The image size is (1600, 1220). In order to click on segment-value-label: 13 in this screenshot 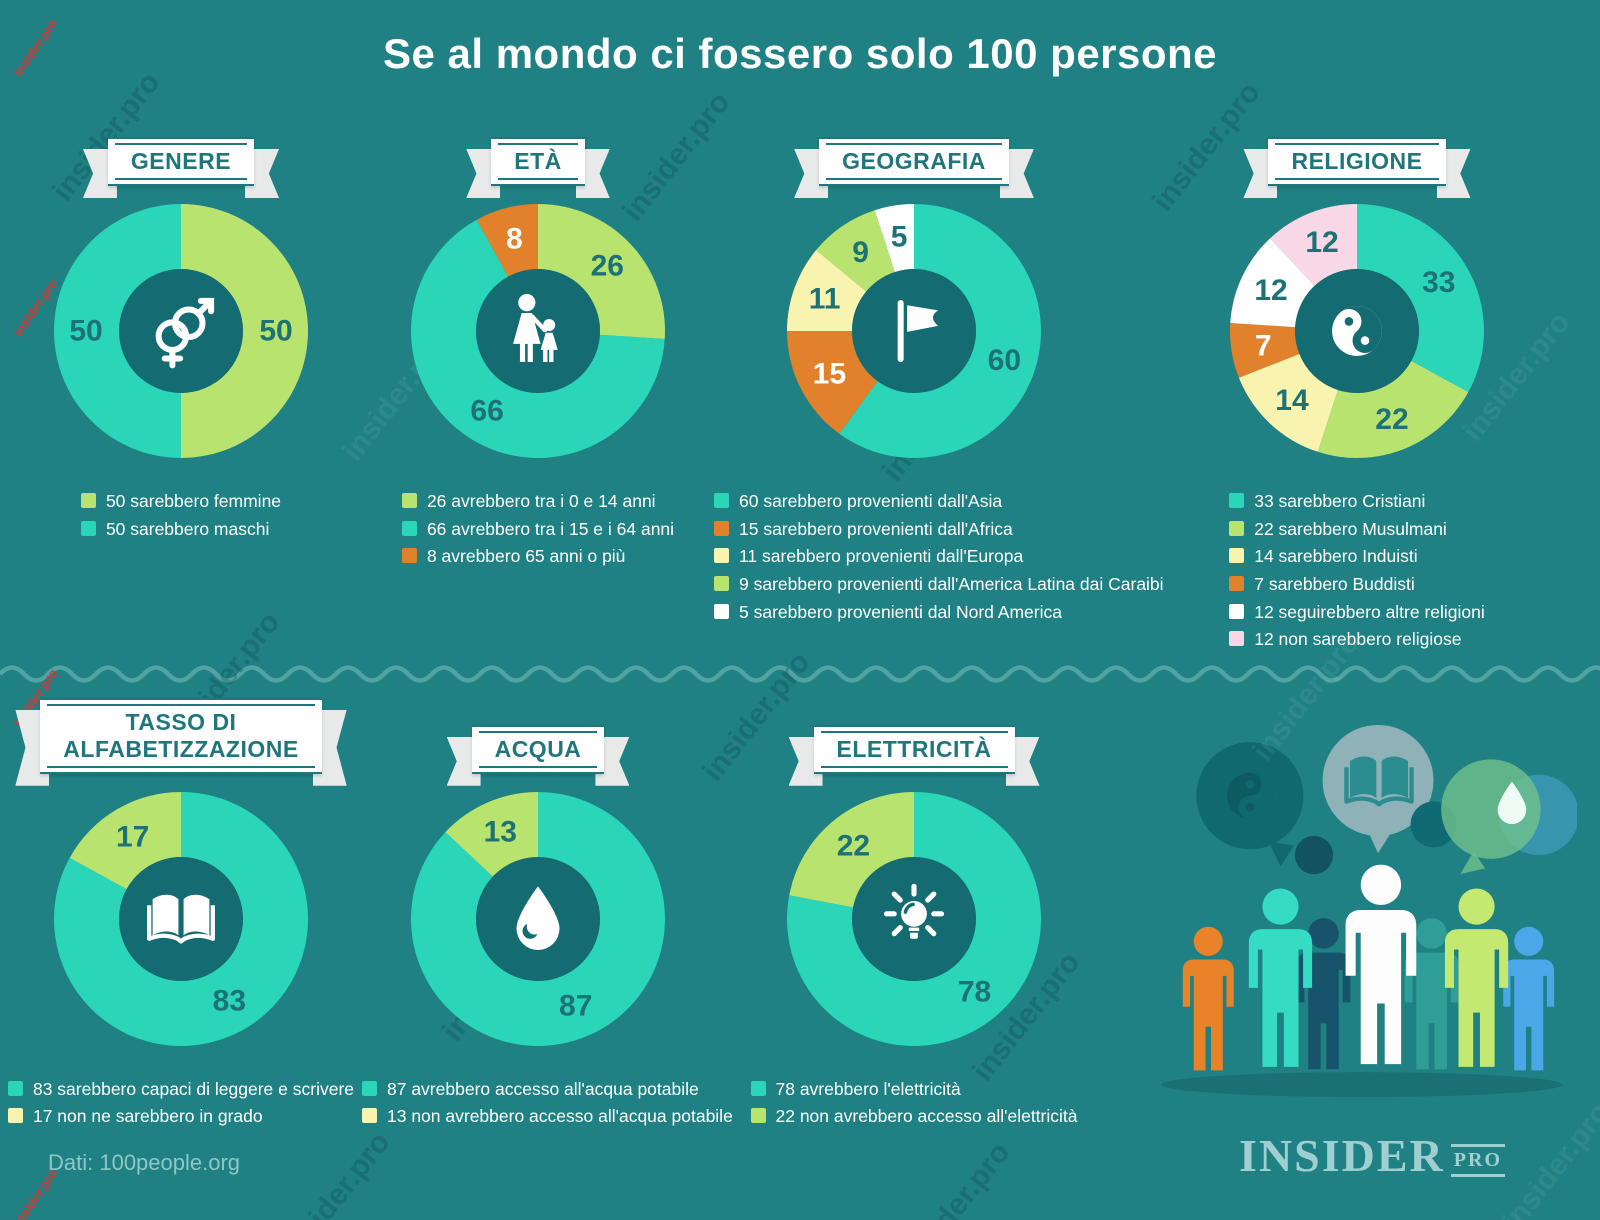, I will do `click(500, 831)`.